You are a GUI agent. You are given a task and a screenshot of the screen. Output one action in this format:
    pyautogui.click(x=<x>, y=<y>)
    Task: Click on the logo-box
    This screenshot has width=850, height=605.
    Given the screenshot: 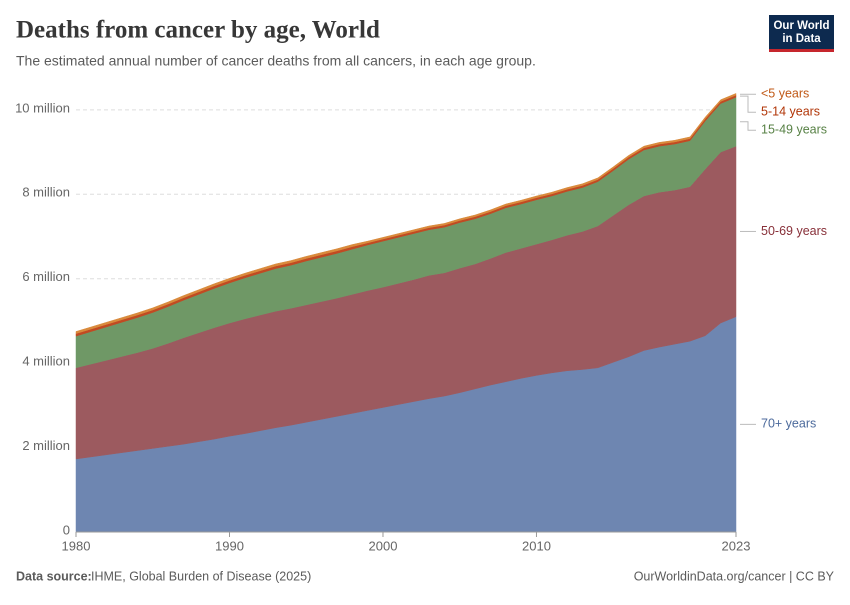 What is the action you would take?
    pyautogui.click(x=801, y=33)
    